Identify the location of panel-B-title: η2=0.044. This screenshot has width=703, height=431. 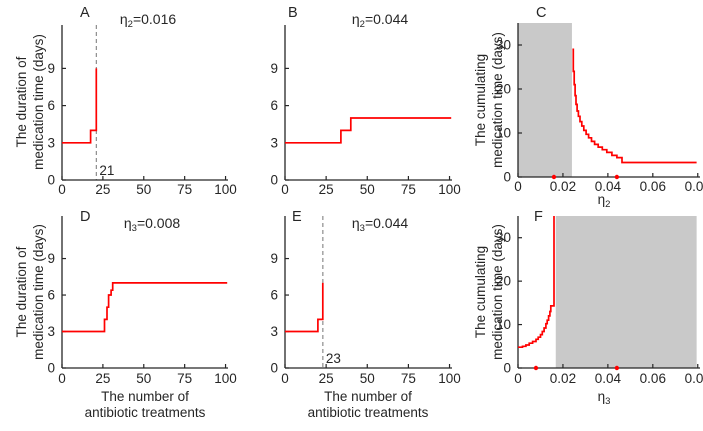
(380, 20).